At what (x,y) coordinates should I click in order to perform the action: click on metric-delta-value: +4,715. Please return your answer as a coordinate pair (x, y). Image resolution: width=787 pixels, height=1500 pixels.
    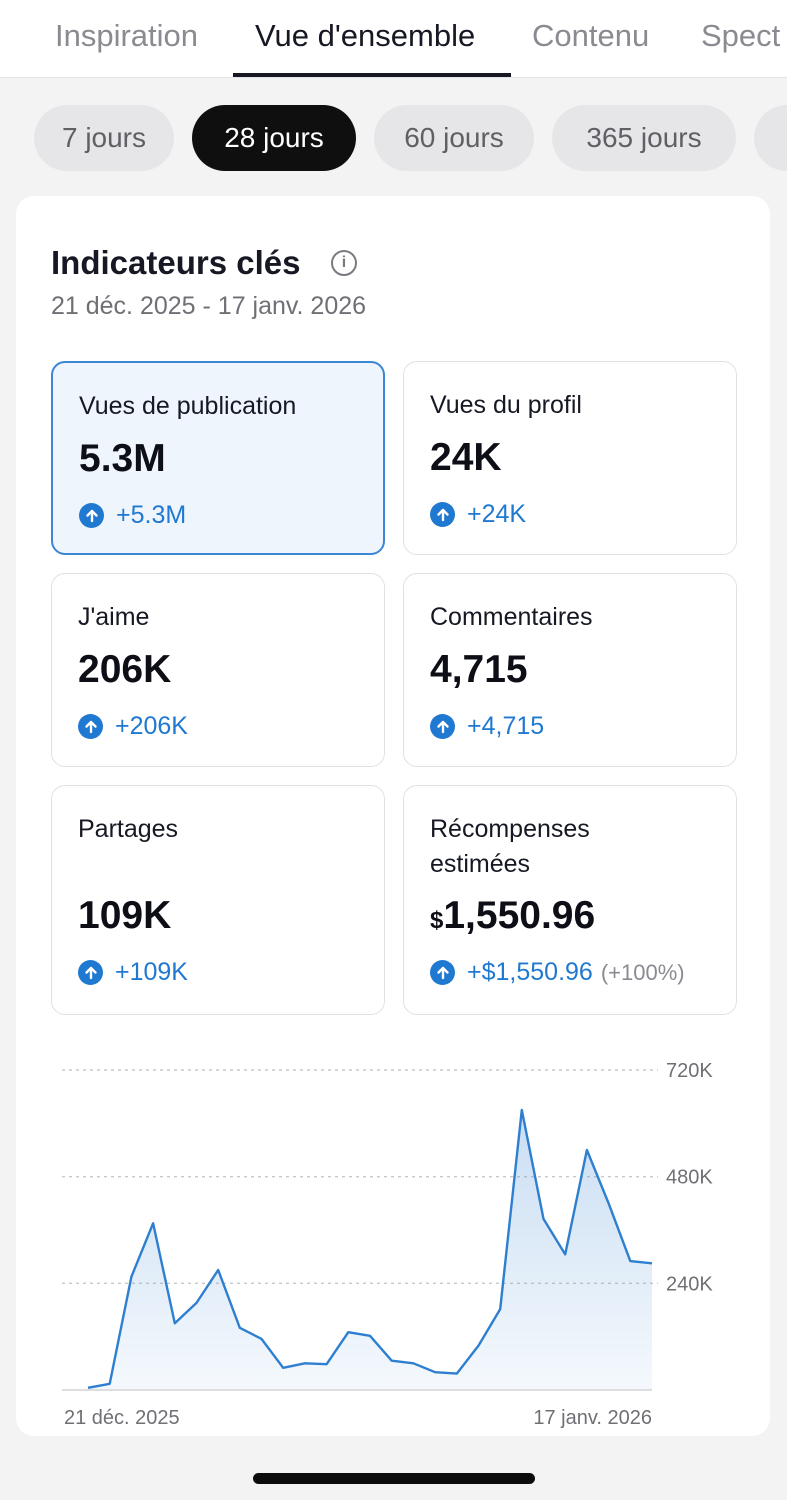
    Looking at the image, I should click on (506, 726).